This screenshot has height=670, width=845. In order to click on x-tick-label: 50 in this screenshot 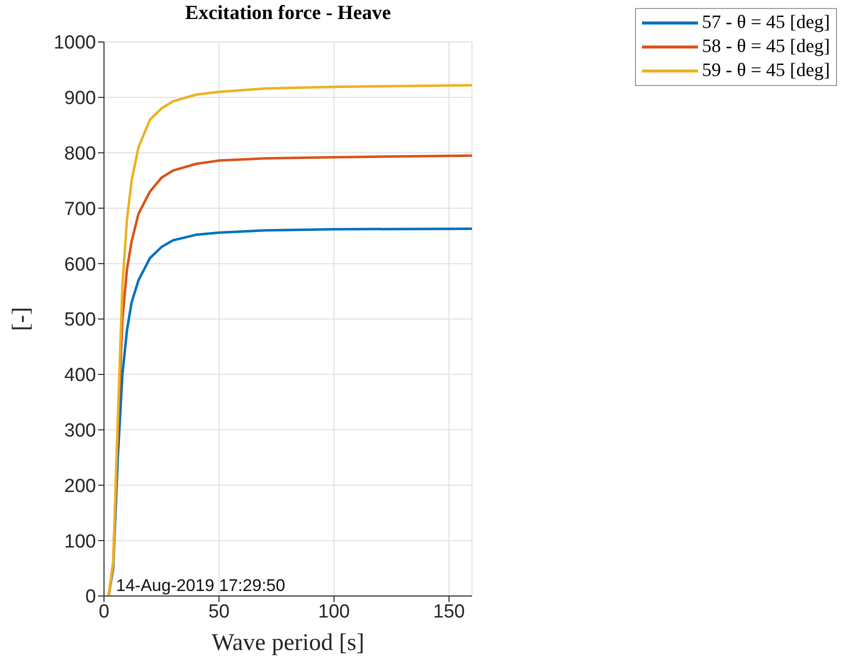, I will do `click(219, 611)`.